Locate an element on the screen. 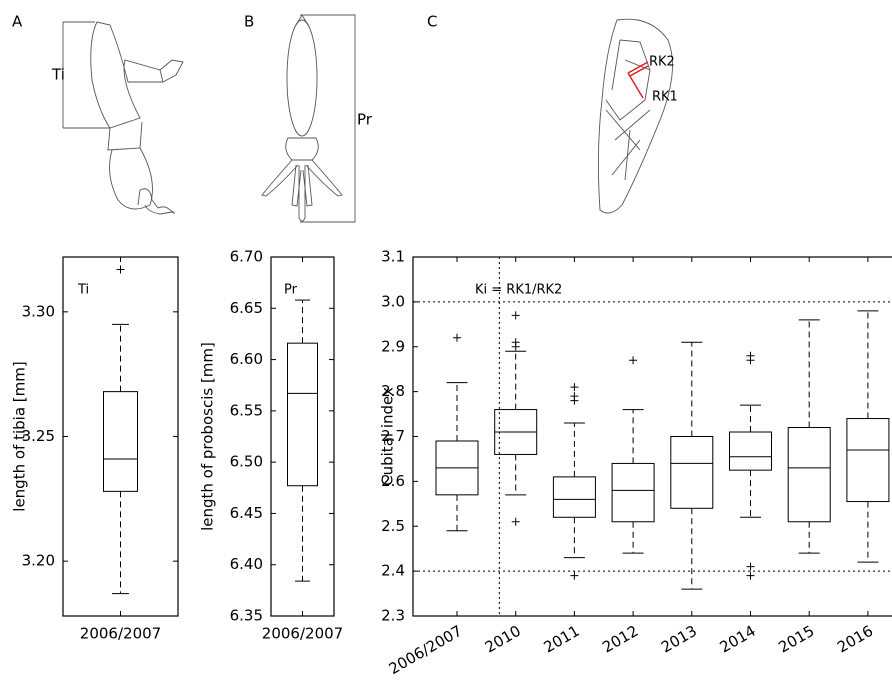 This screenshot has height=680, width=892. wing-drawing is located at coordinates (635, 116).